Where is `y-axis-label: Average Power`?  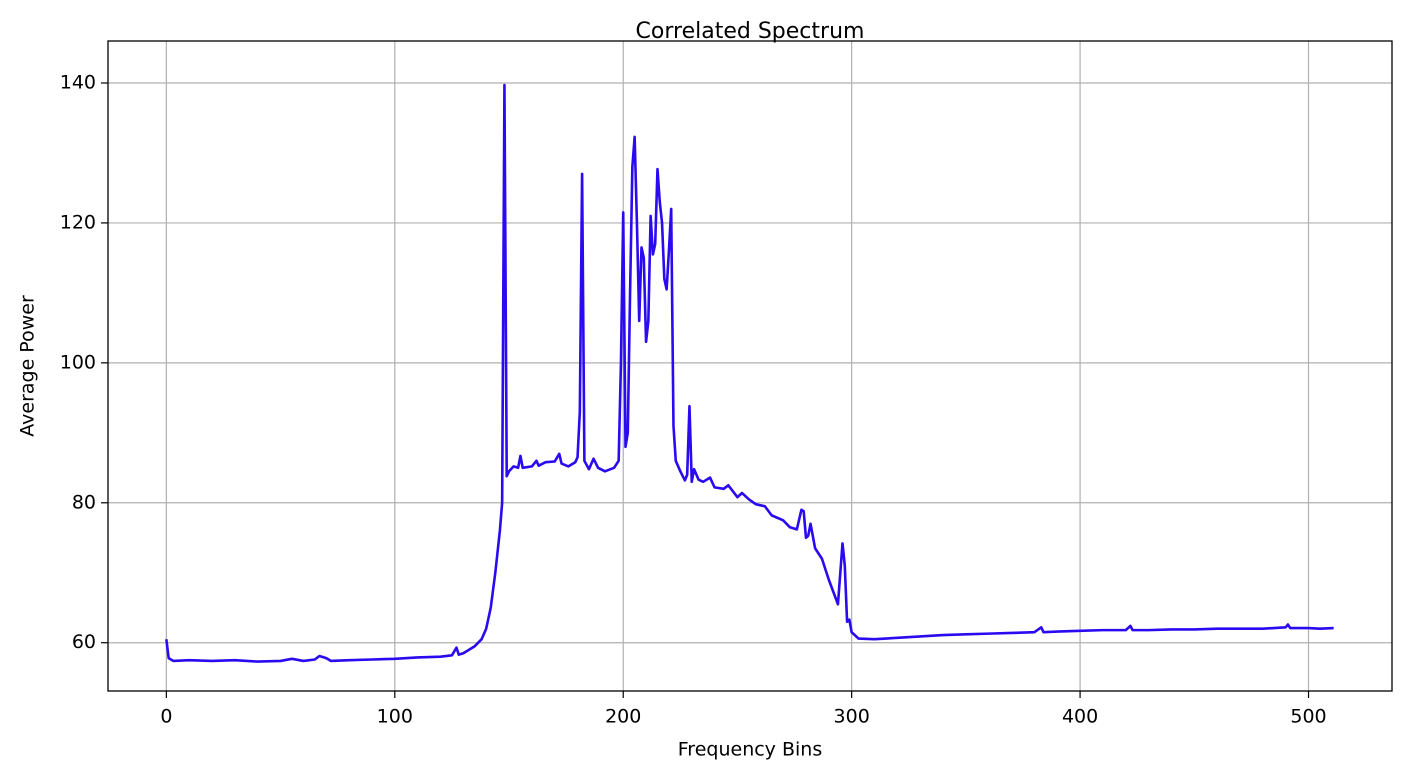 y-axis-label: Average Power is located at coordinates (28, 366).